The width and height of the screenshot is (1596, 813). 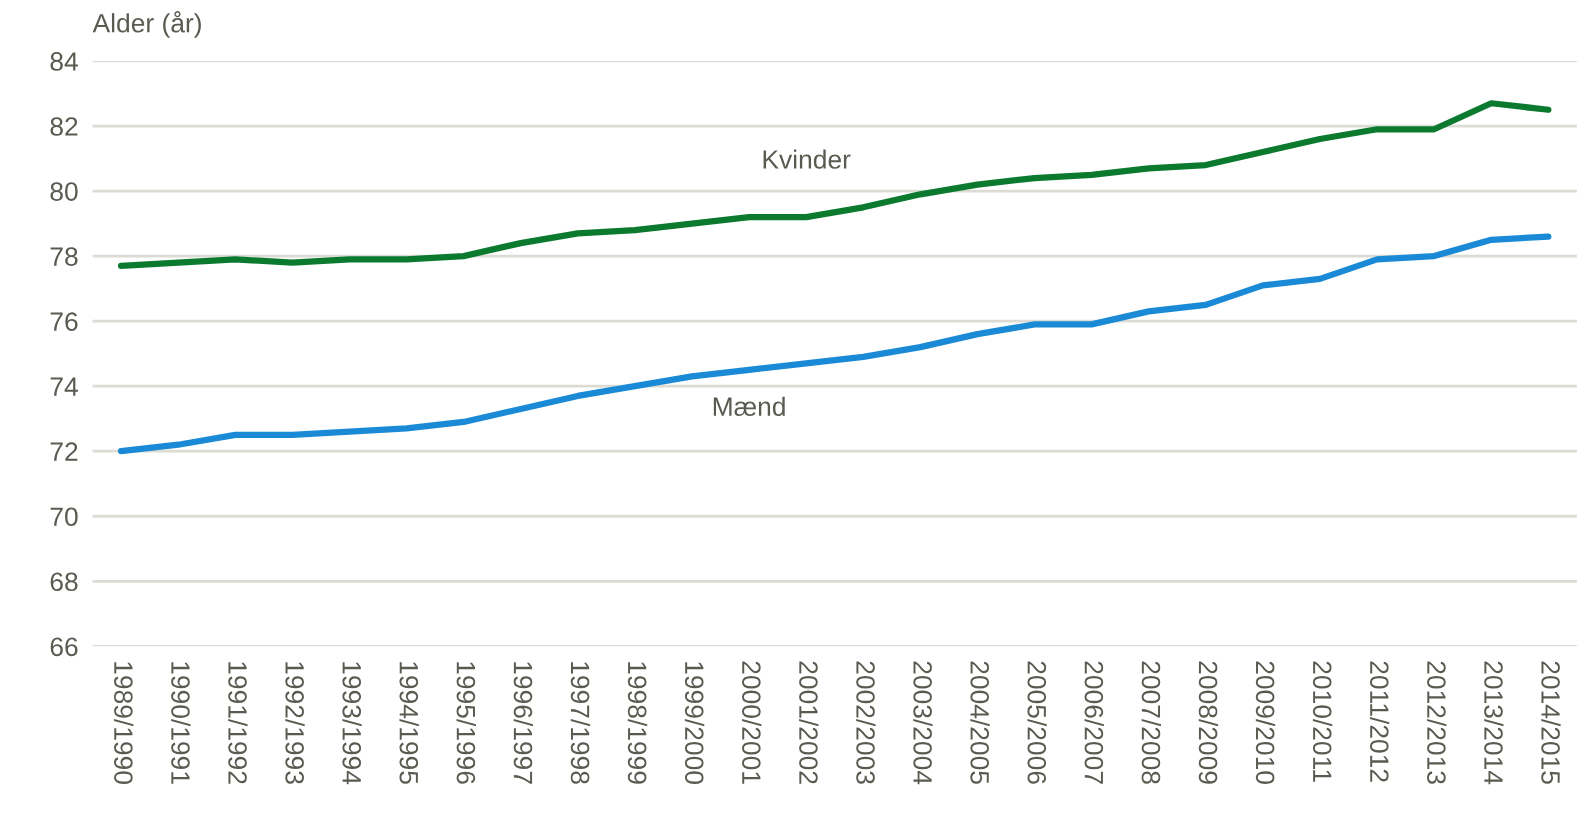 I want to click on x-tick-label: 2013/2014, so click(x=1494, y=723).